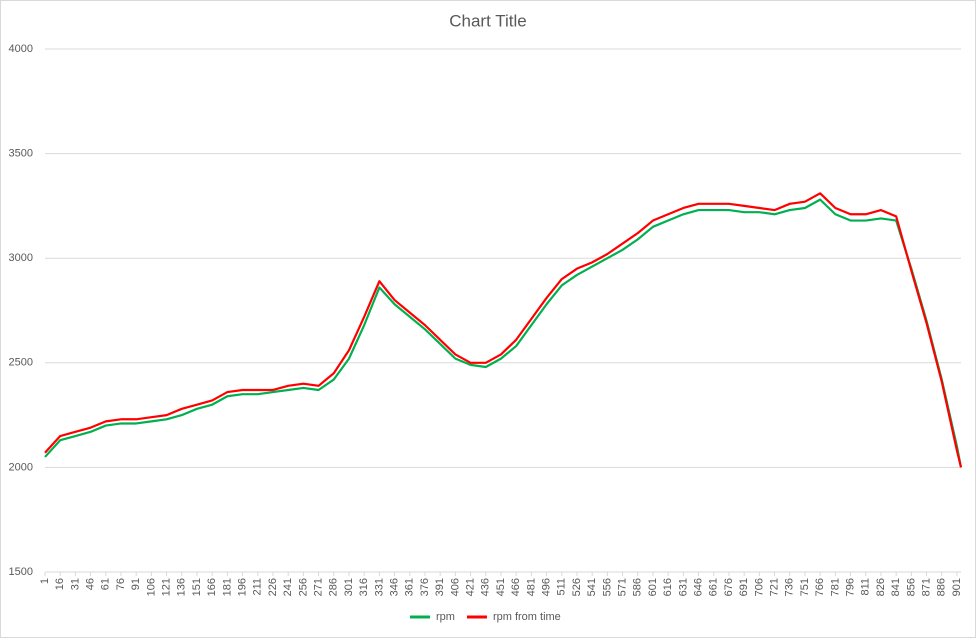  I want to click on x-tick-label: 121, so click(166, 587).